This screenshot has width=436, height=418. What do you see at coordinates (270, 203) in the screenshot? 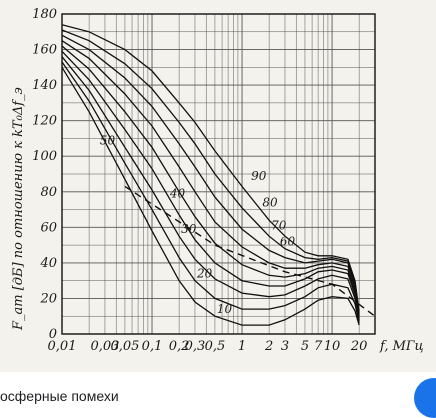
I see `series-label-80: 80` at bounding box center [270, 203].